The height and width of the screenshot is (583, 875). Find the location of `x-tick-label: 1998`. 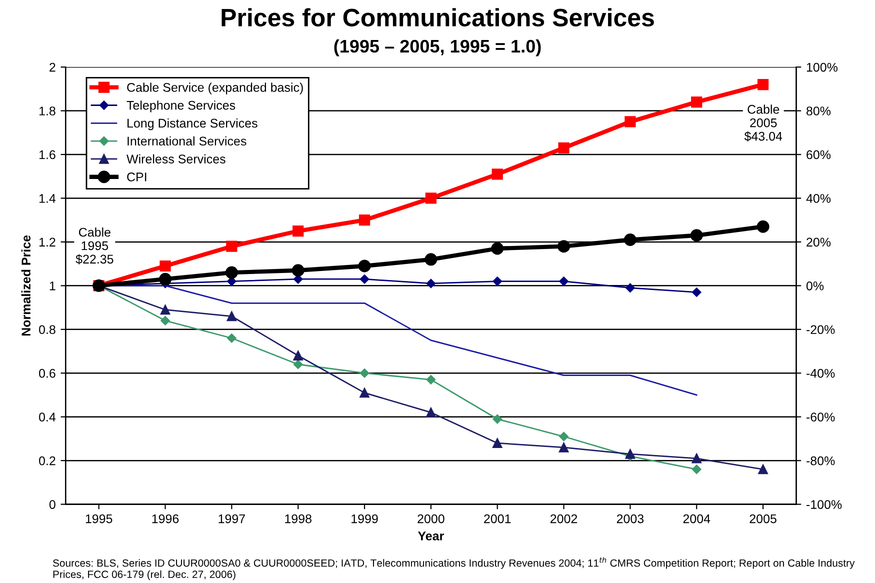

x-tick-label: 1998 is located at coordinates (298, 519).